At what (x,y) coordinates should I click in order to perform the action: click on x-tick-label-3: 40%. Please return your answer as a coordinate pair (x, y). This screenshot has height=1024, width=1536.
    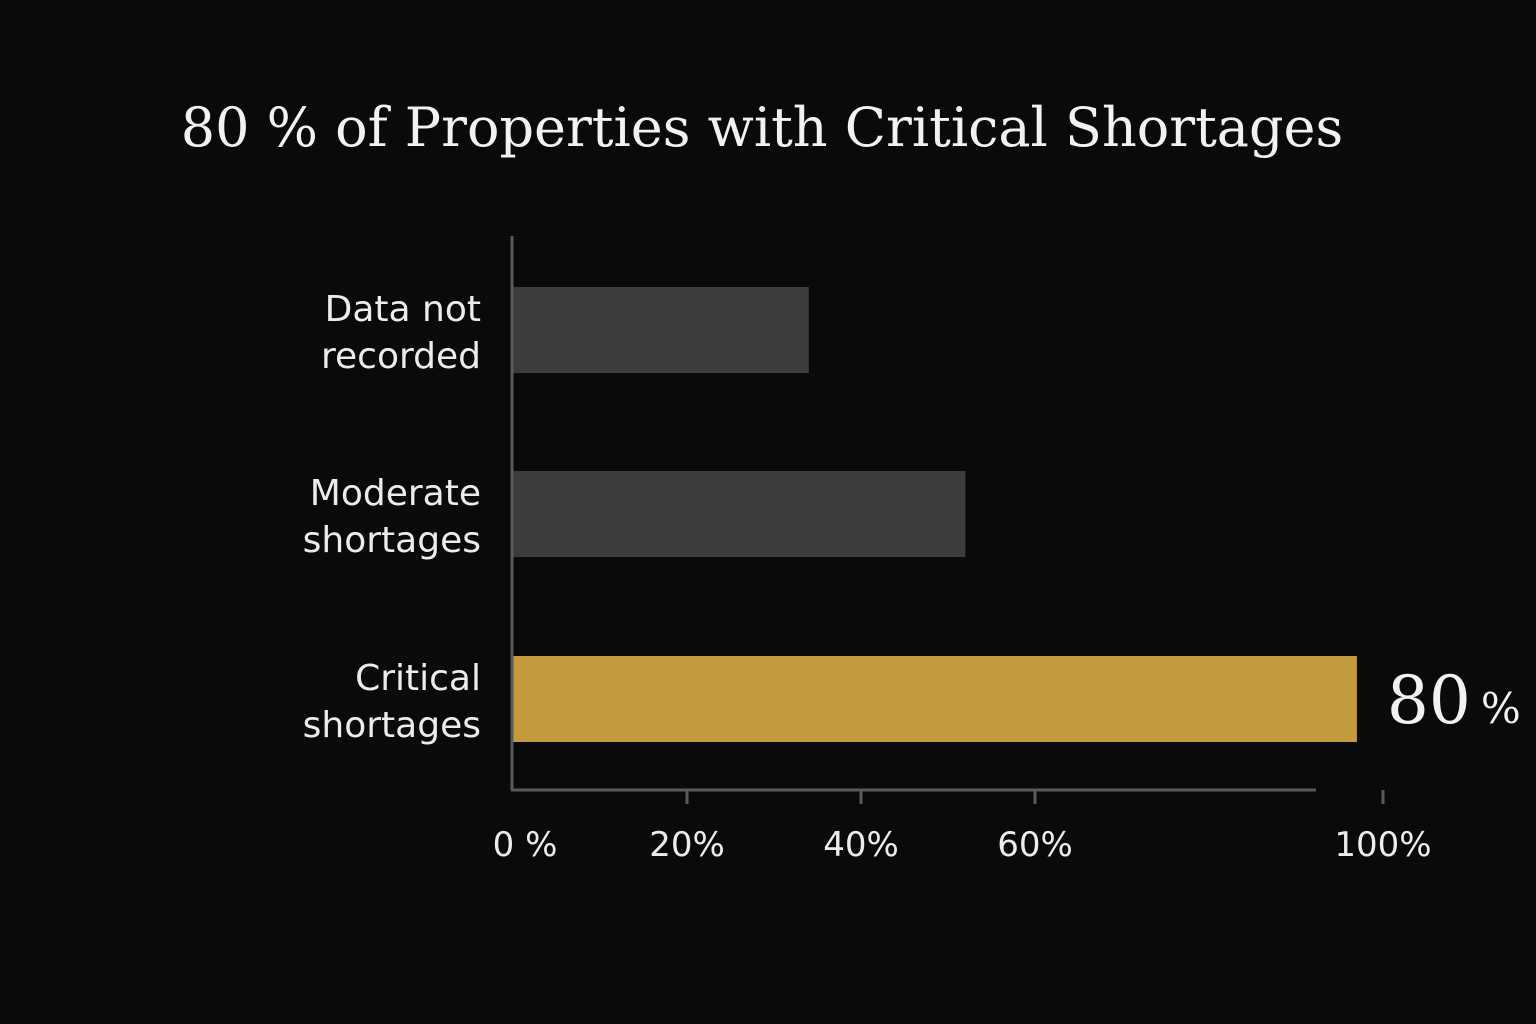
    Looking at the image, I should click on (861, 845).